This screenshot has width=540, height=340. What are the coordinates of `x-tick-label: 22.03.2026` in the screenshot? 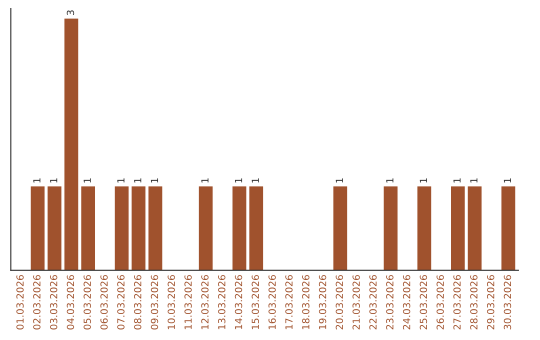 It's located at (373, 302).